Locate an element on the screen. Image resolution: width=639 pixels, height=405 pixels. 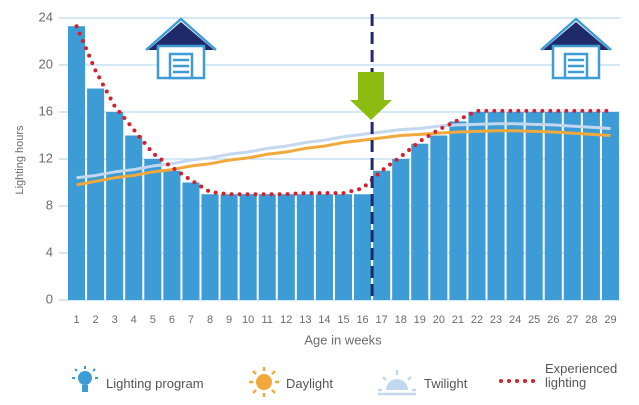
x-tick-label: 12 is located at coordinates (286, 320).